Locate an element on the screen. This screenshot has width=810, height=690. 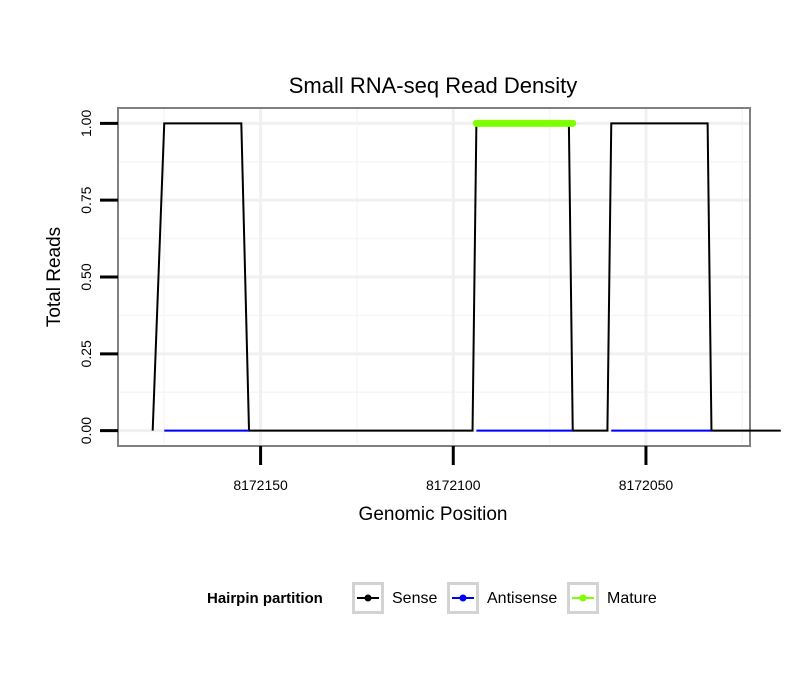
y-tick-label: 0.25 is located at coordinates (86, 353).